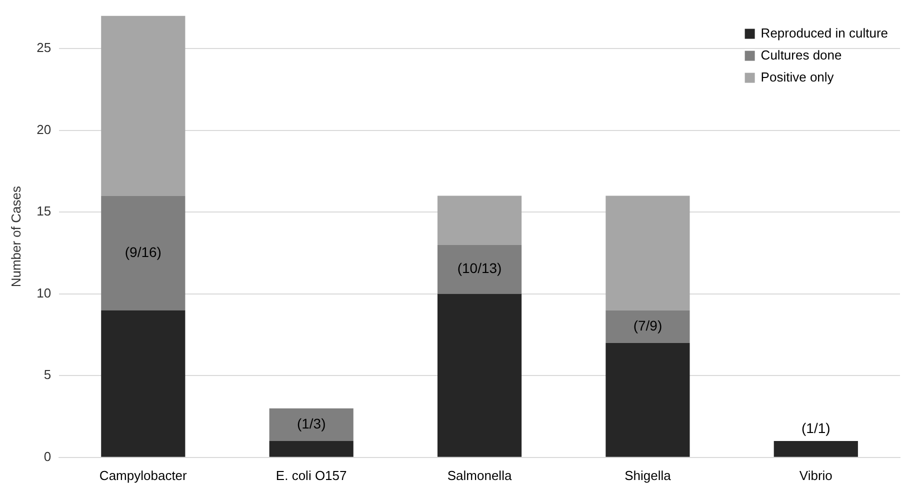 This screenshot has width=910, height=492. I want to click on annotation: (7/9), so click(647, 325).